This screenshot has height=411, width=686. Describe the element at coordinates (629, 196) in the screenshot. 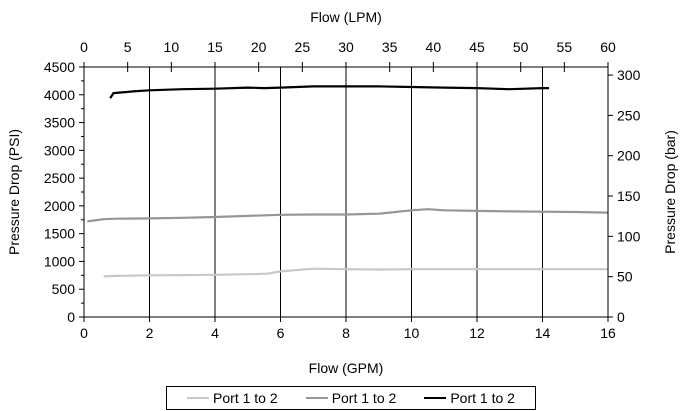

I see `y-right-tick-label: 150` at that location.